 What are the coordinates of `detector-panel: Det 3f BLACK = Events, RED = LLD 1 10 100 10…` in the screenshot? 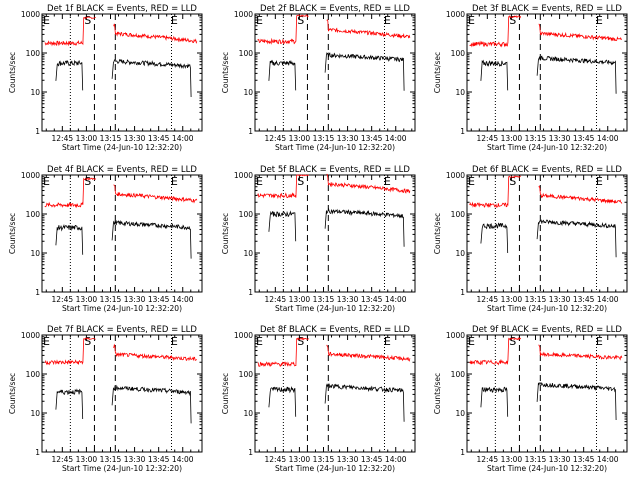 It's located at (530, 78).